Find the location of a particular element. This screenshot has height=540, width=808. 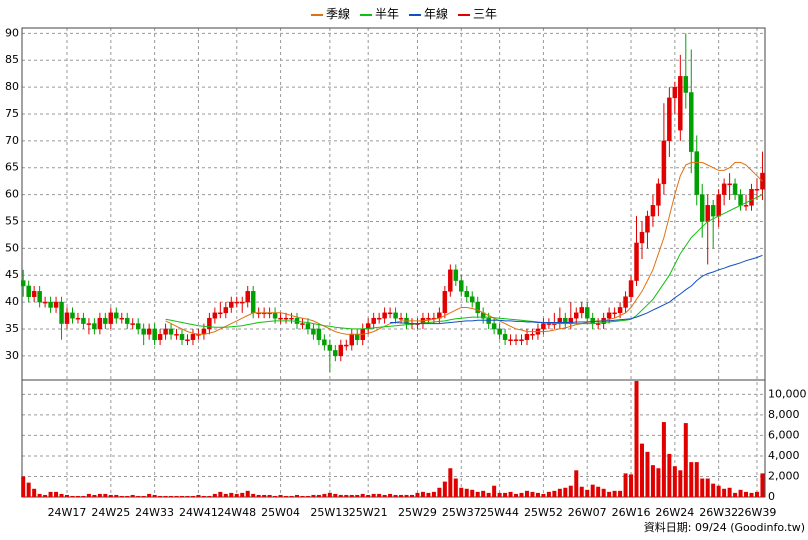

legend-item: 三年 is located at coordinates (477, 14).